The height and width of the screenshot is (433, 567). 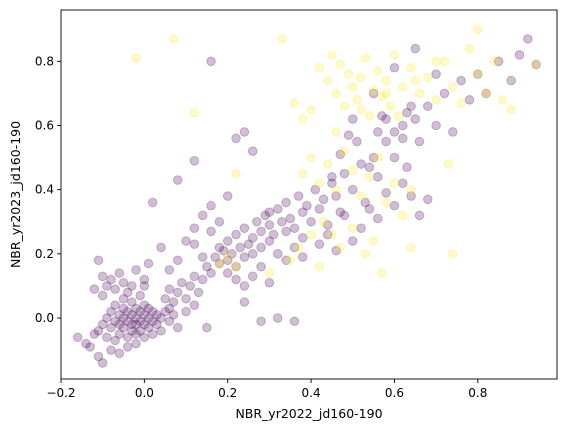 What do you see at coordinates (308, 413) in the screenshot?
I see `x-axis-label: NBR_yr2022_jd160-190` at bounding box center [308, 413].